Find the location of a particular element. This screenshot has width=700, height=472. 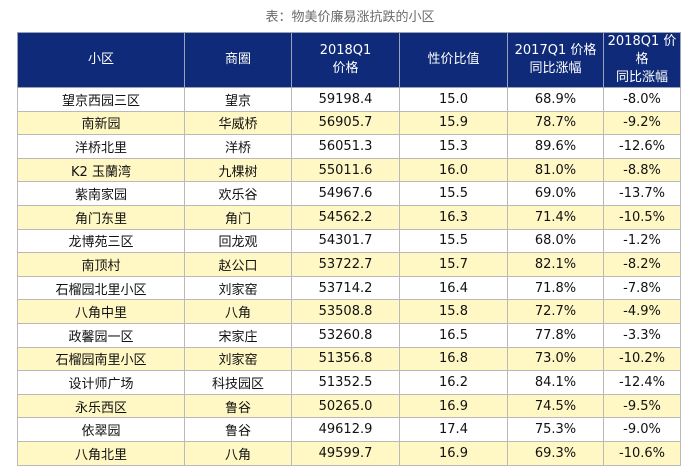

price-cell: 56051.3 is located at coordinates (345, 146).